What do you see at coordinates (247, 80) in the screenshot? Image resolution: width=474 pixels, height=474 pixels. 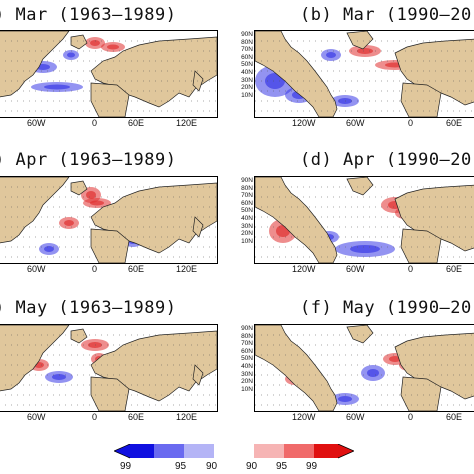 I see `lat-label: 30N` at bounding box center [247, 80].